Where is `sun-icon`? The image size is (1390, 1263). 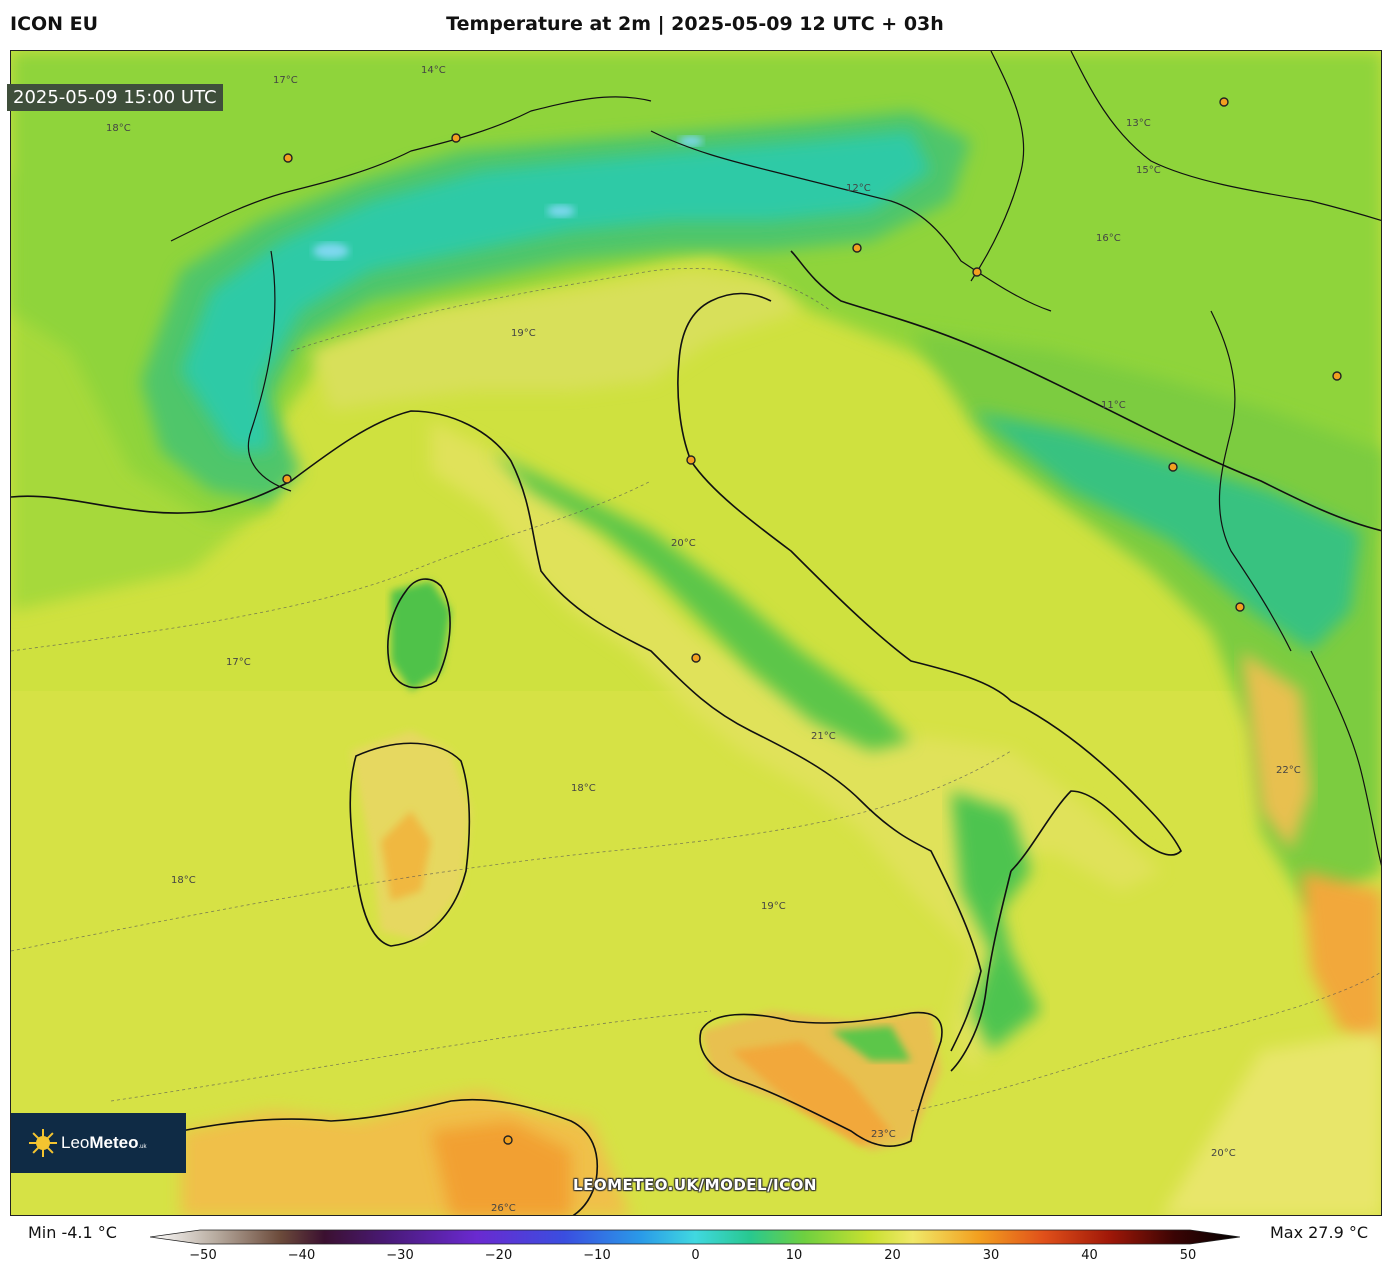
sun-icon is located at coordinates (43, 1143).